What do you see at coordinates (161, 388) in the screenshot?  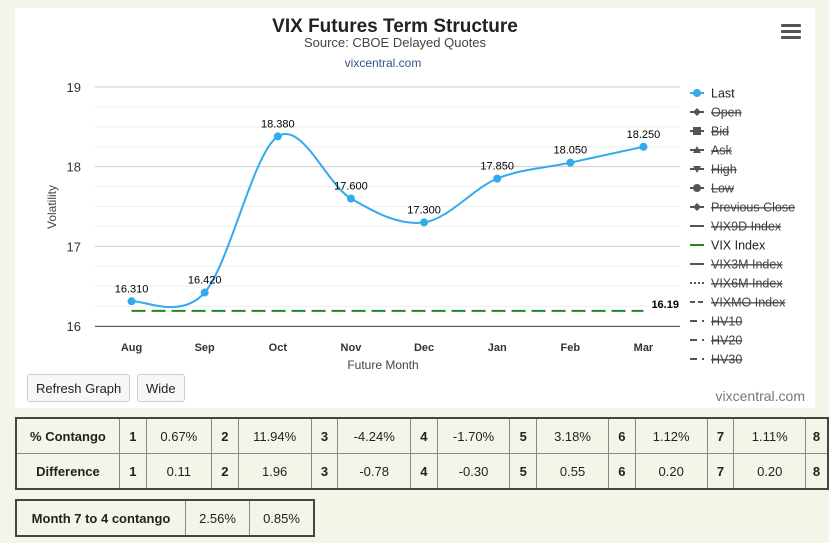 I see `wide-button: Wide` at bounding box center [161, 388].